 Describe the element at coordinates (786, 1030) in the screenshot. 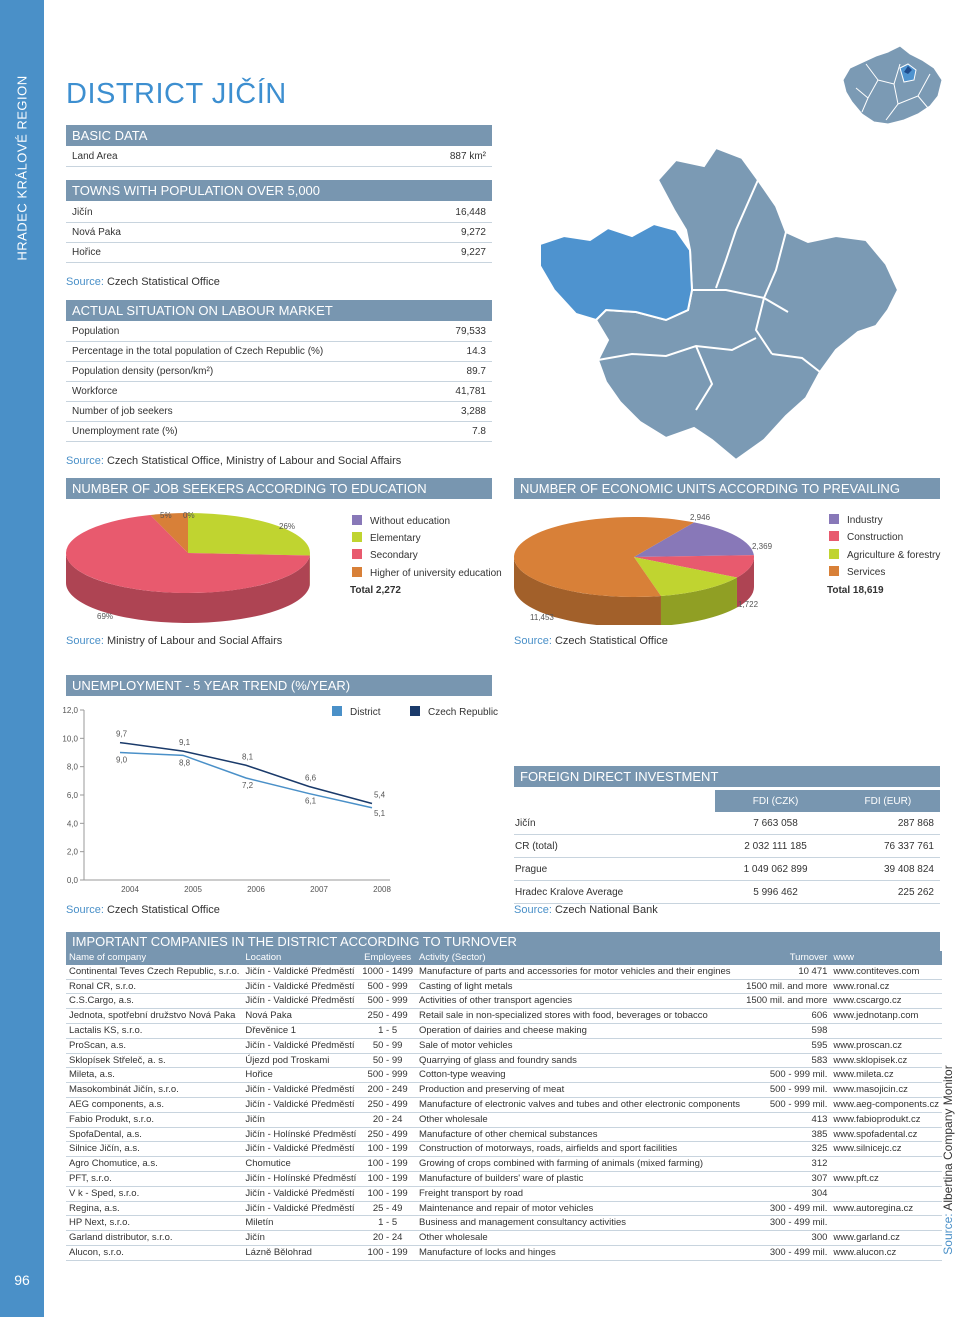

I see `company-turnover: 598` at that location.